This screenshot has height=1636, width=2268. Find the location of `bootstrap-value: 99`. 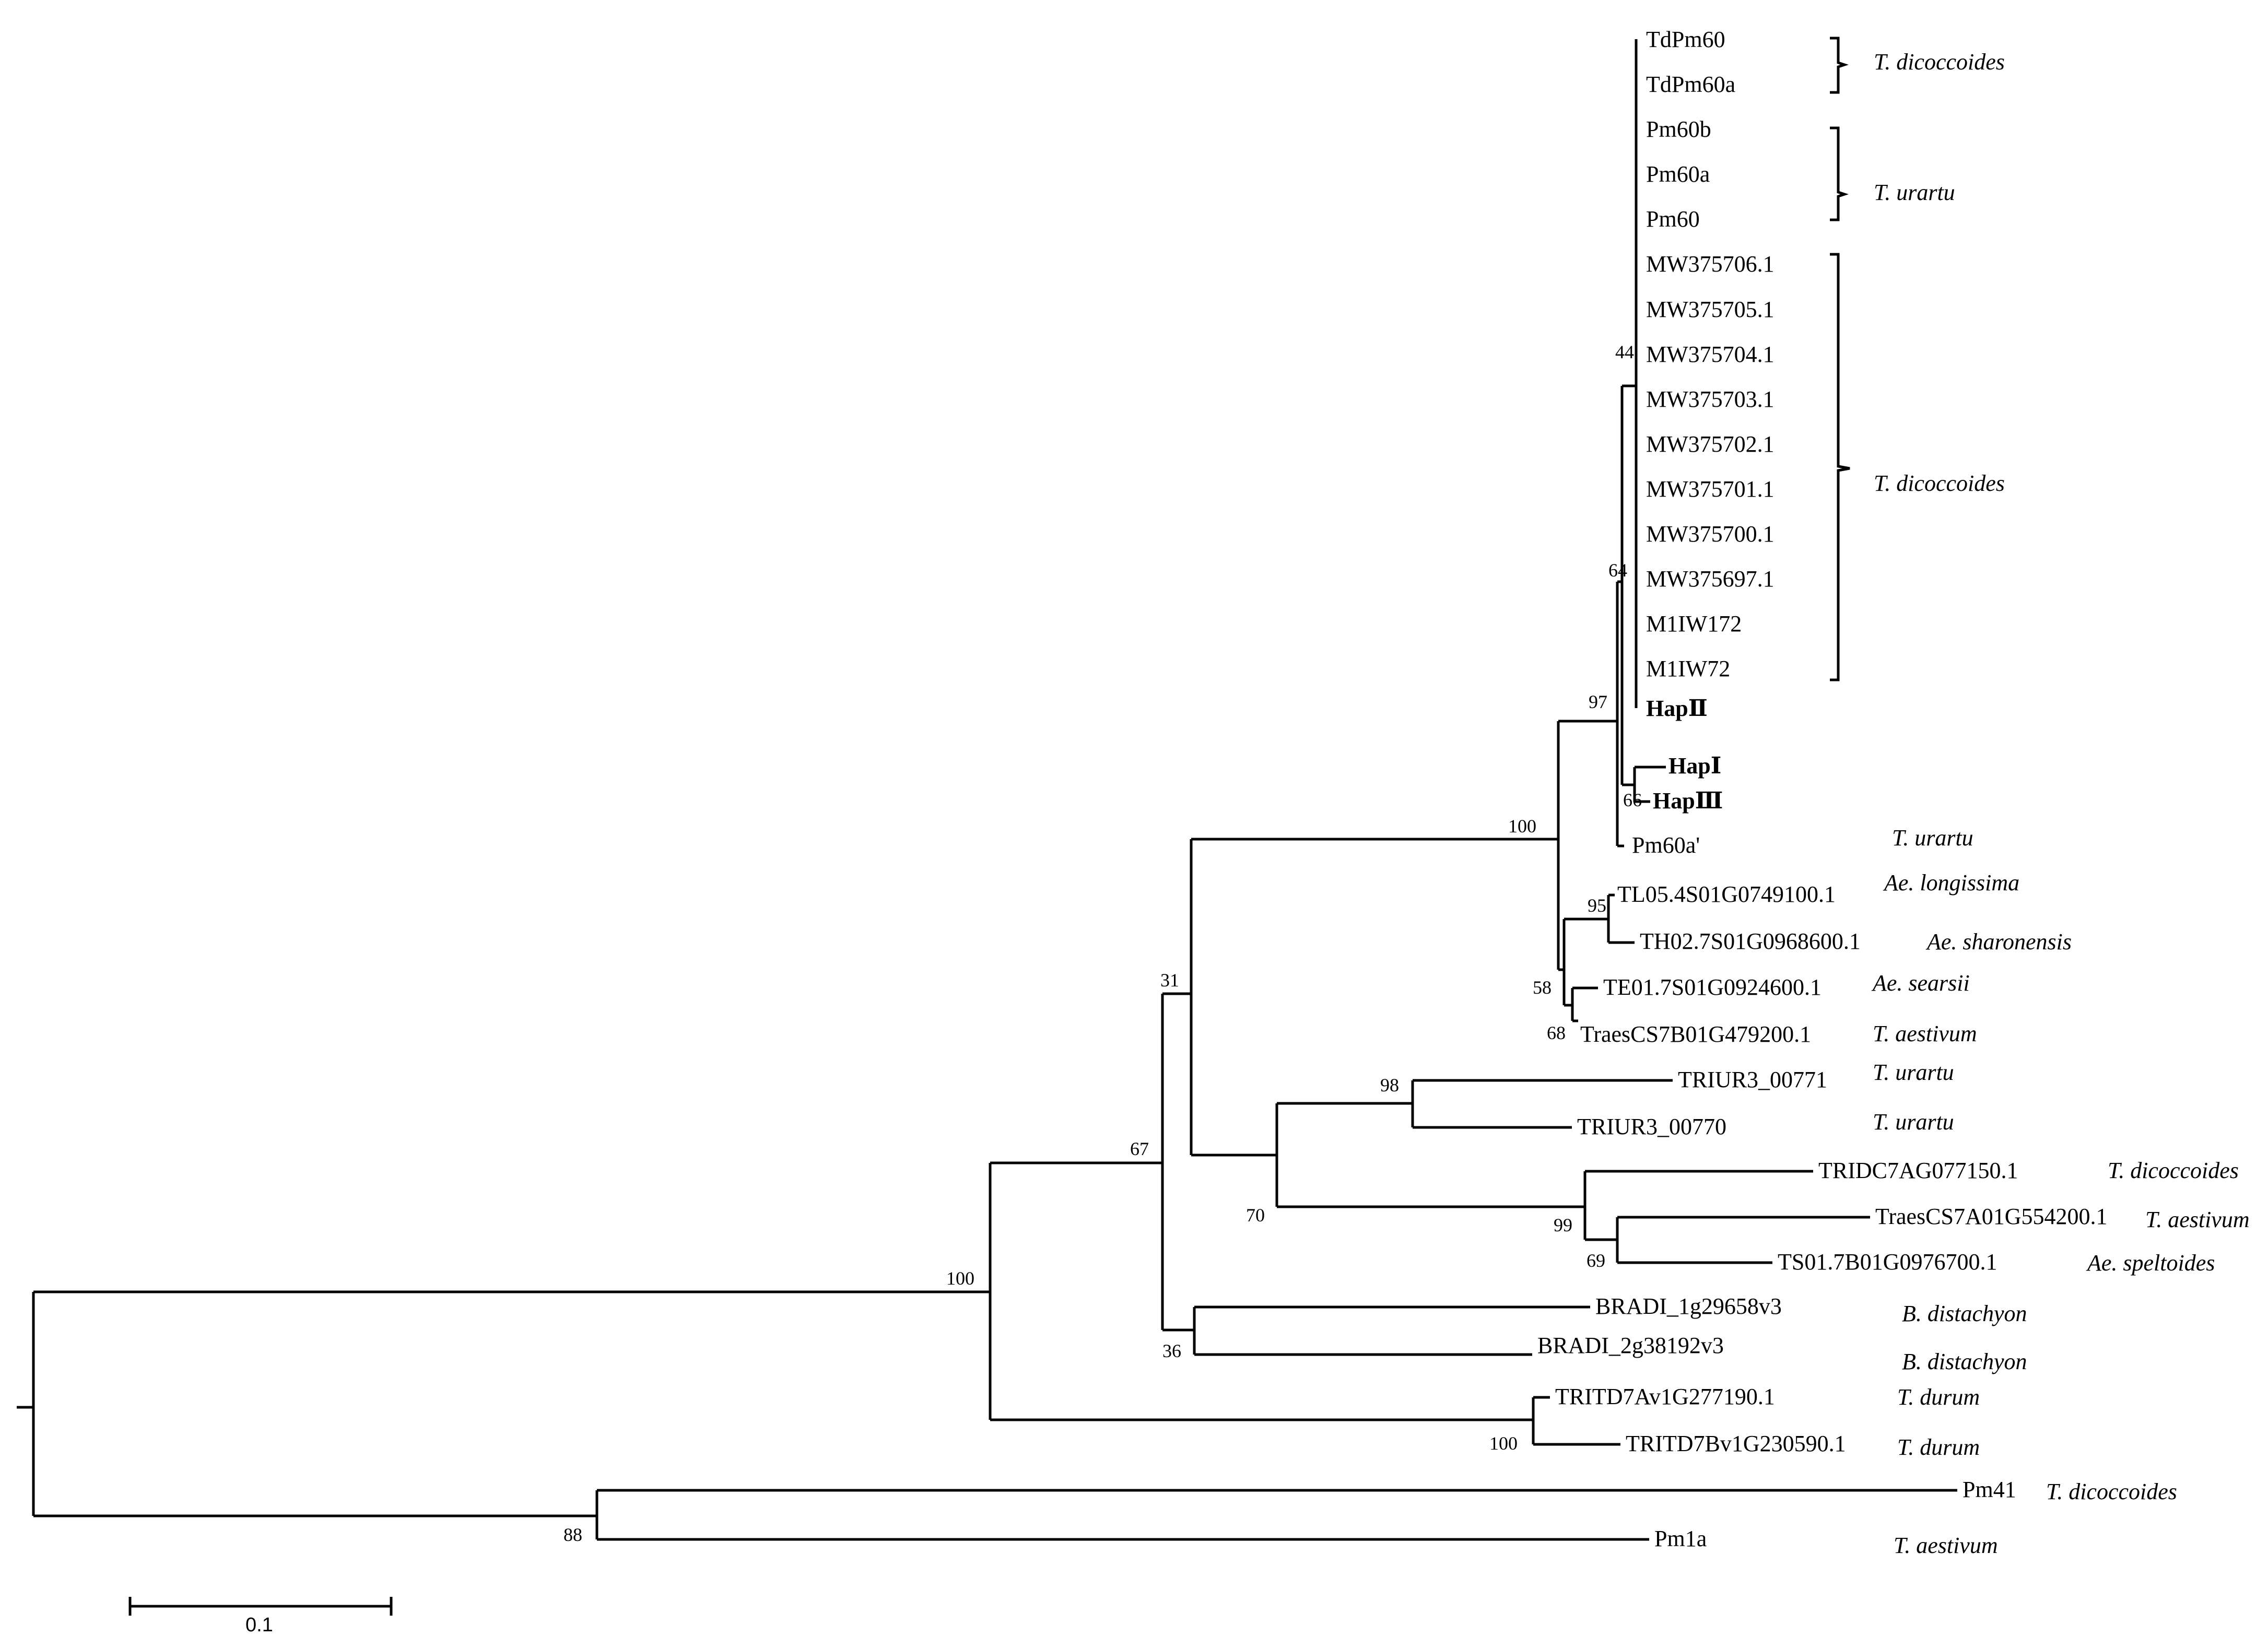

bootstrap-value: 99 is located at coordinates (1563, 1225).